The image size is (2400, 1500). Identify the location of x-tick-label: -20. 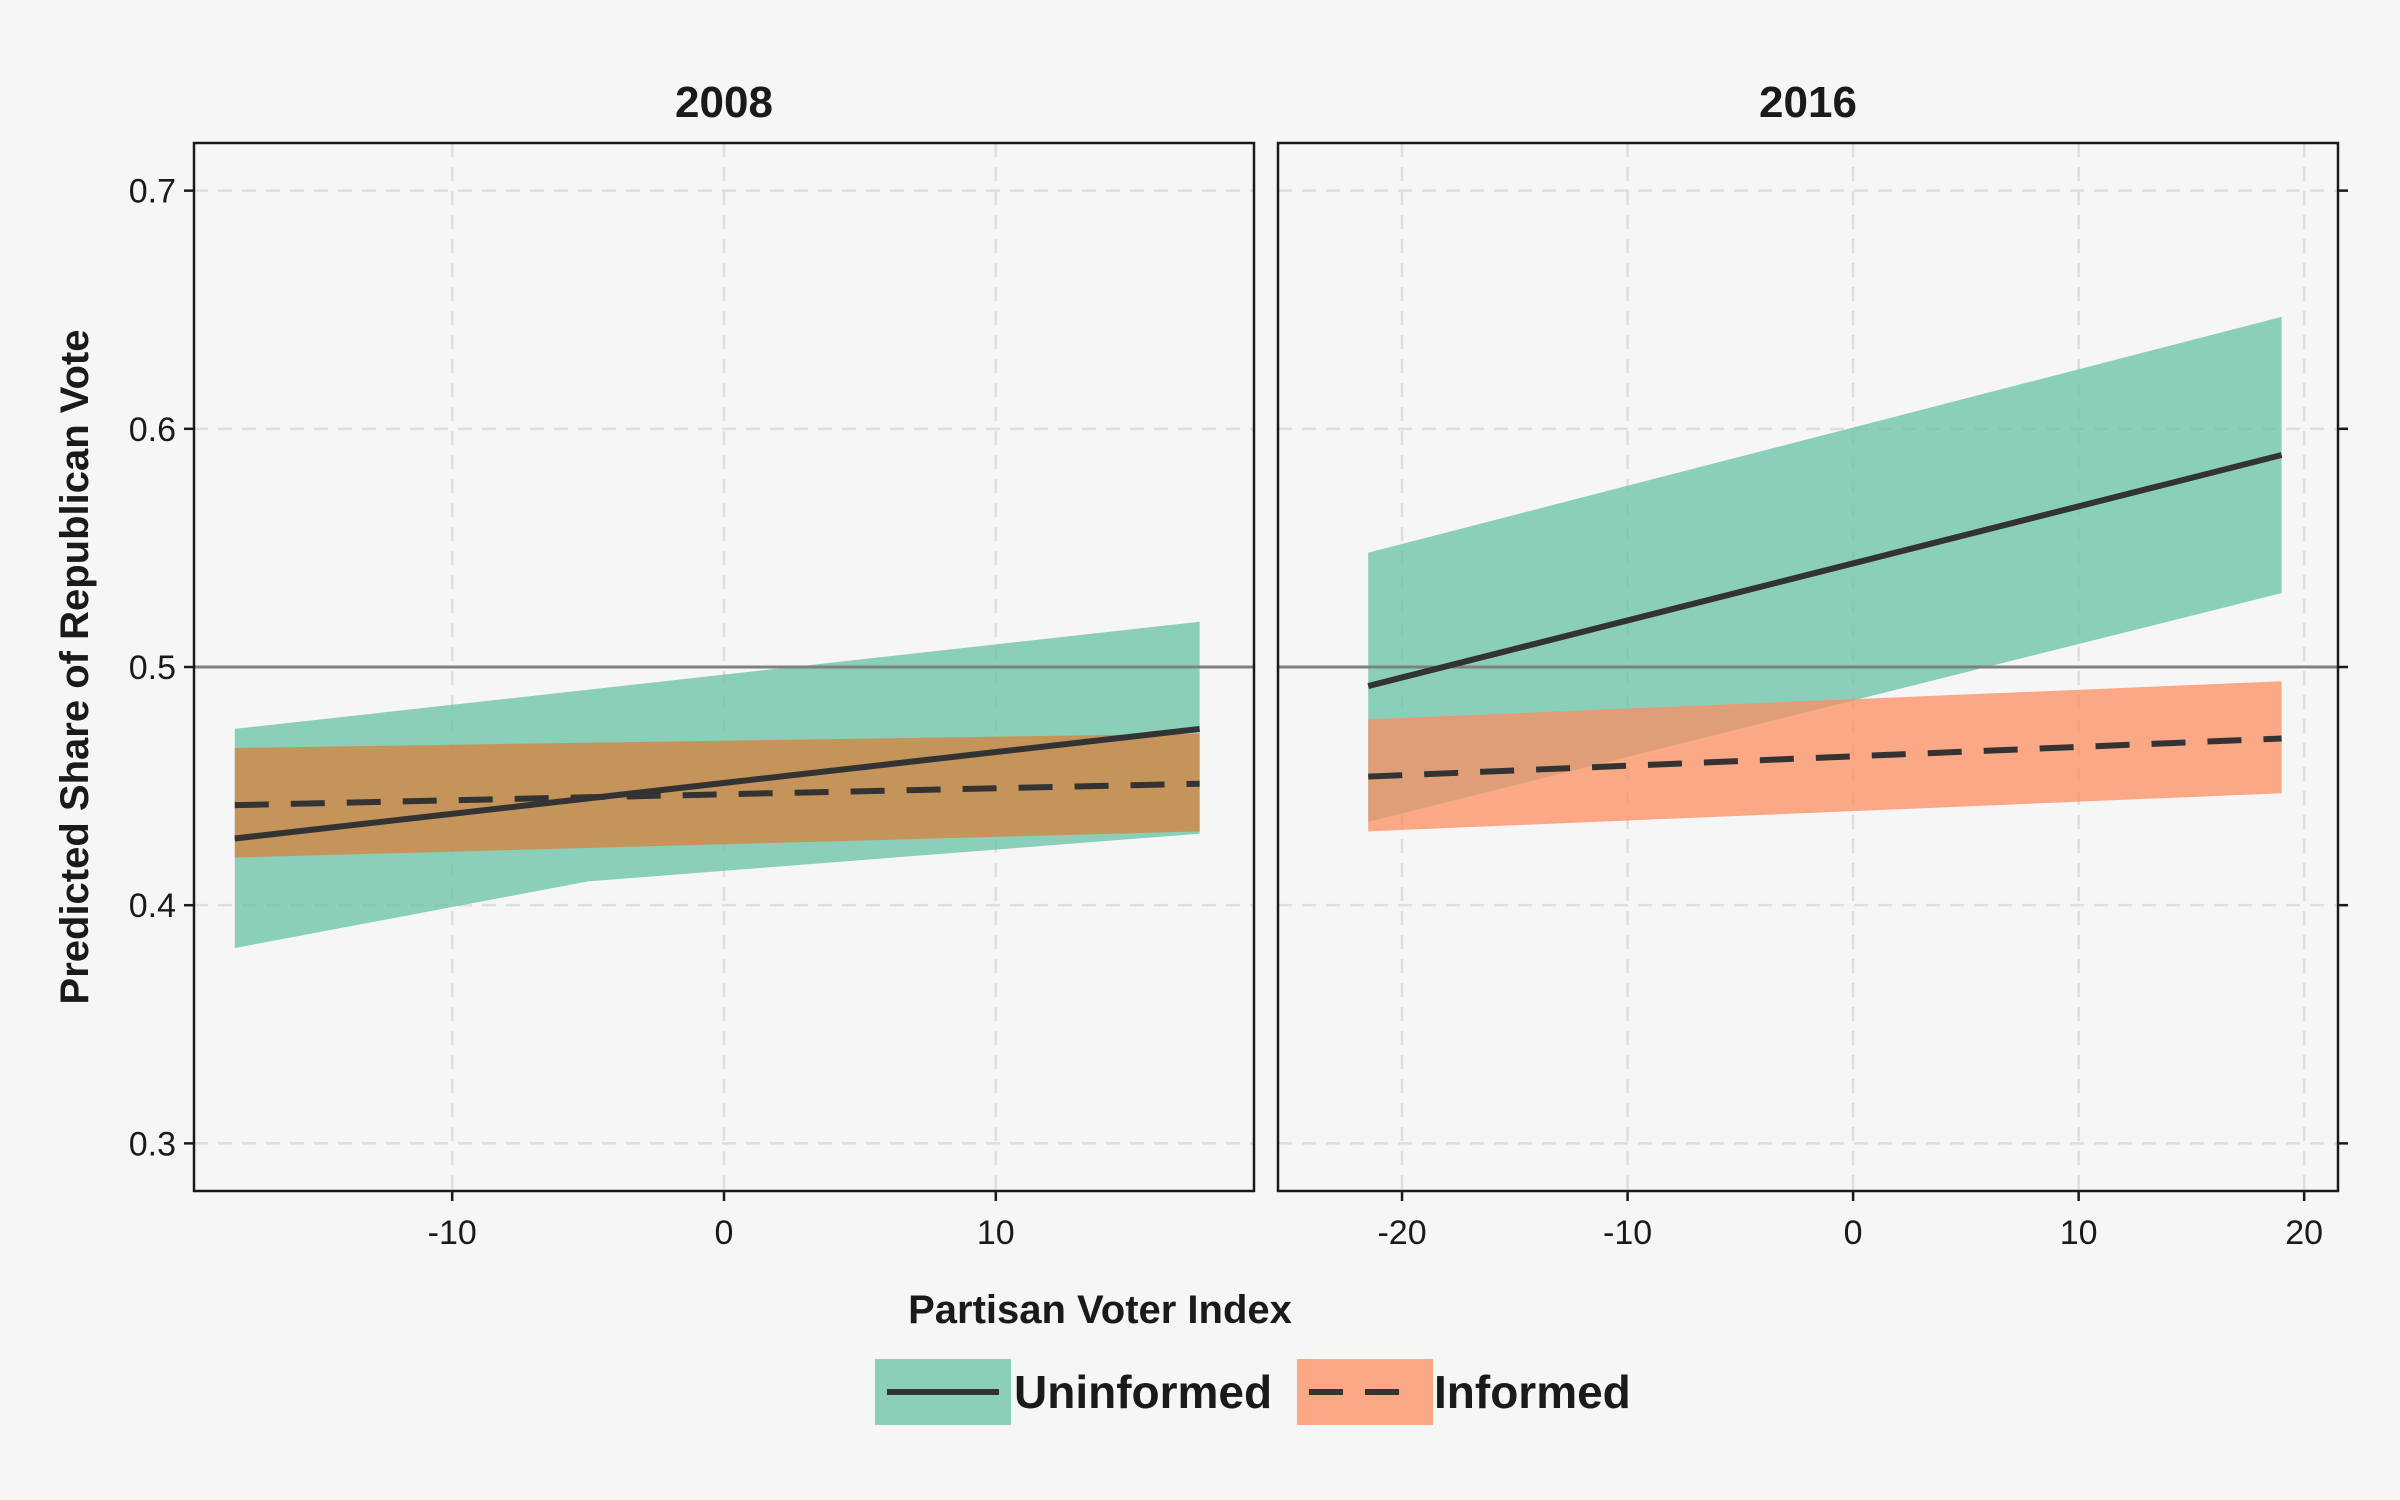
(1401, 1233).